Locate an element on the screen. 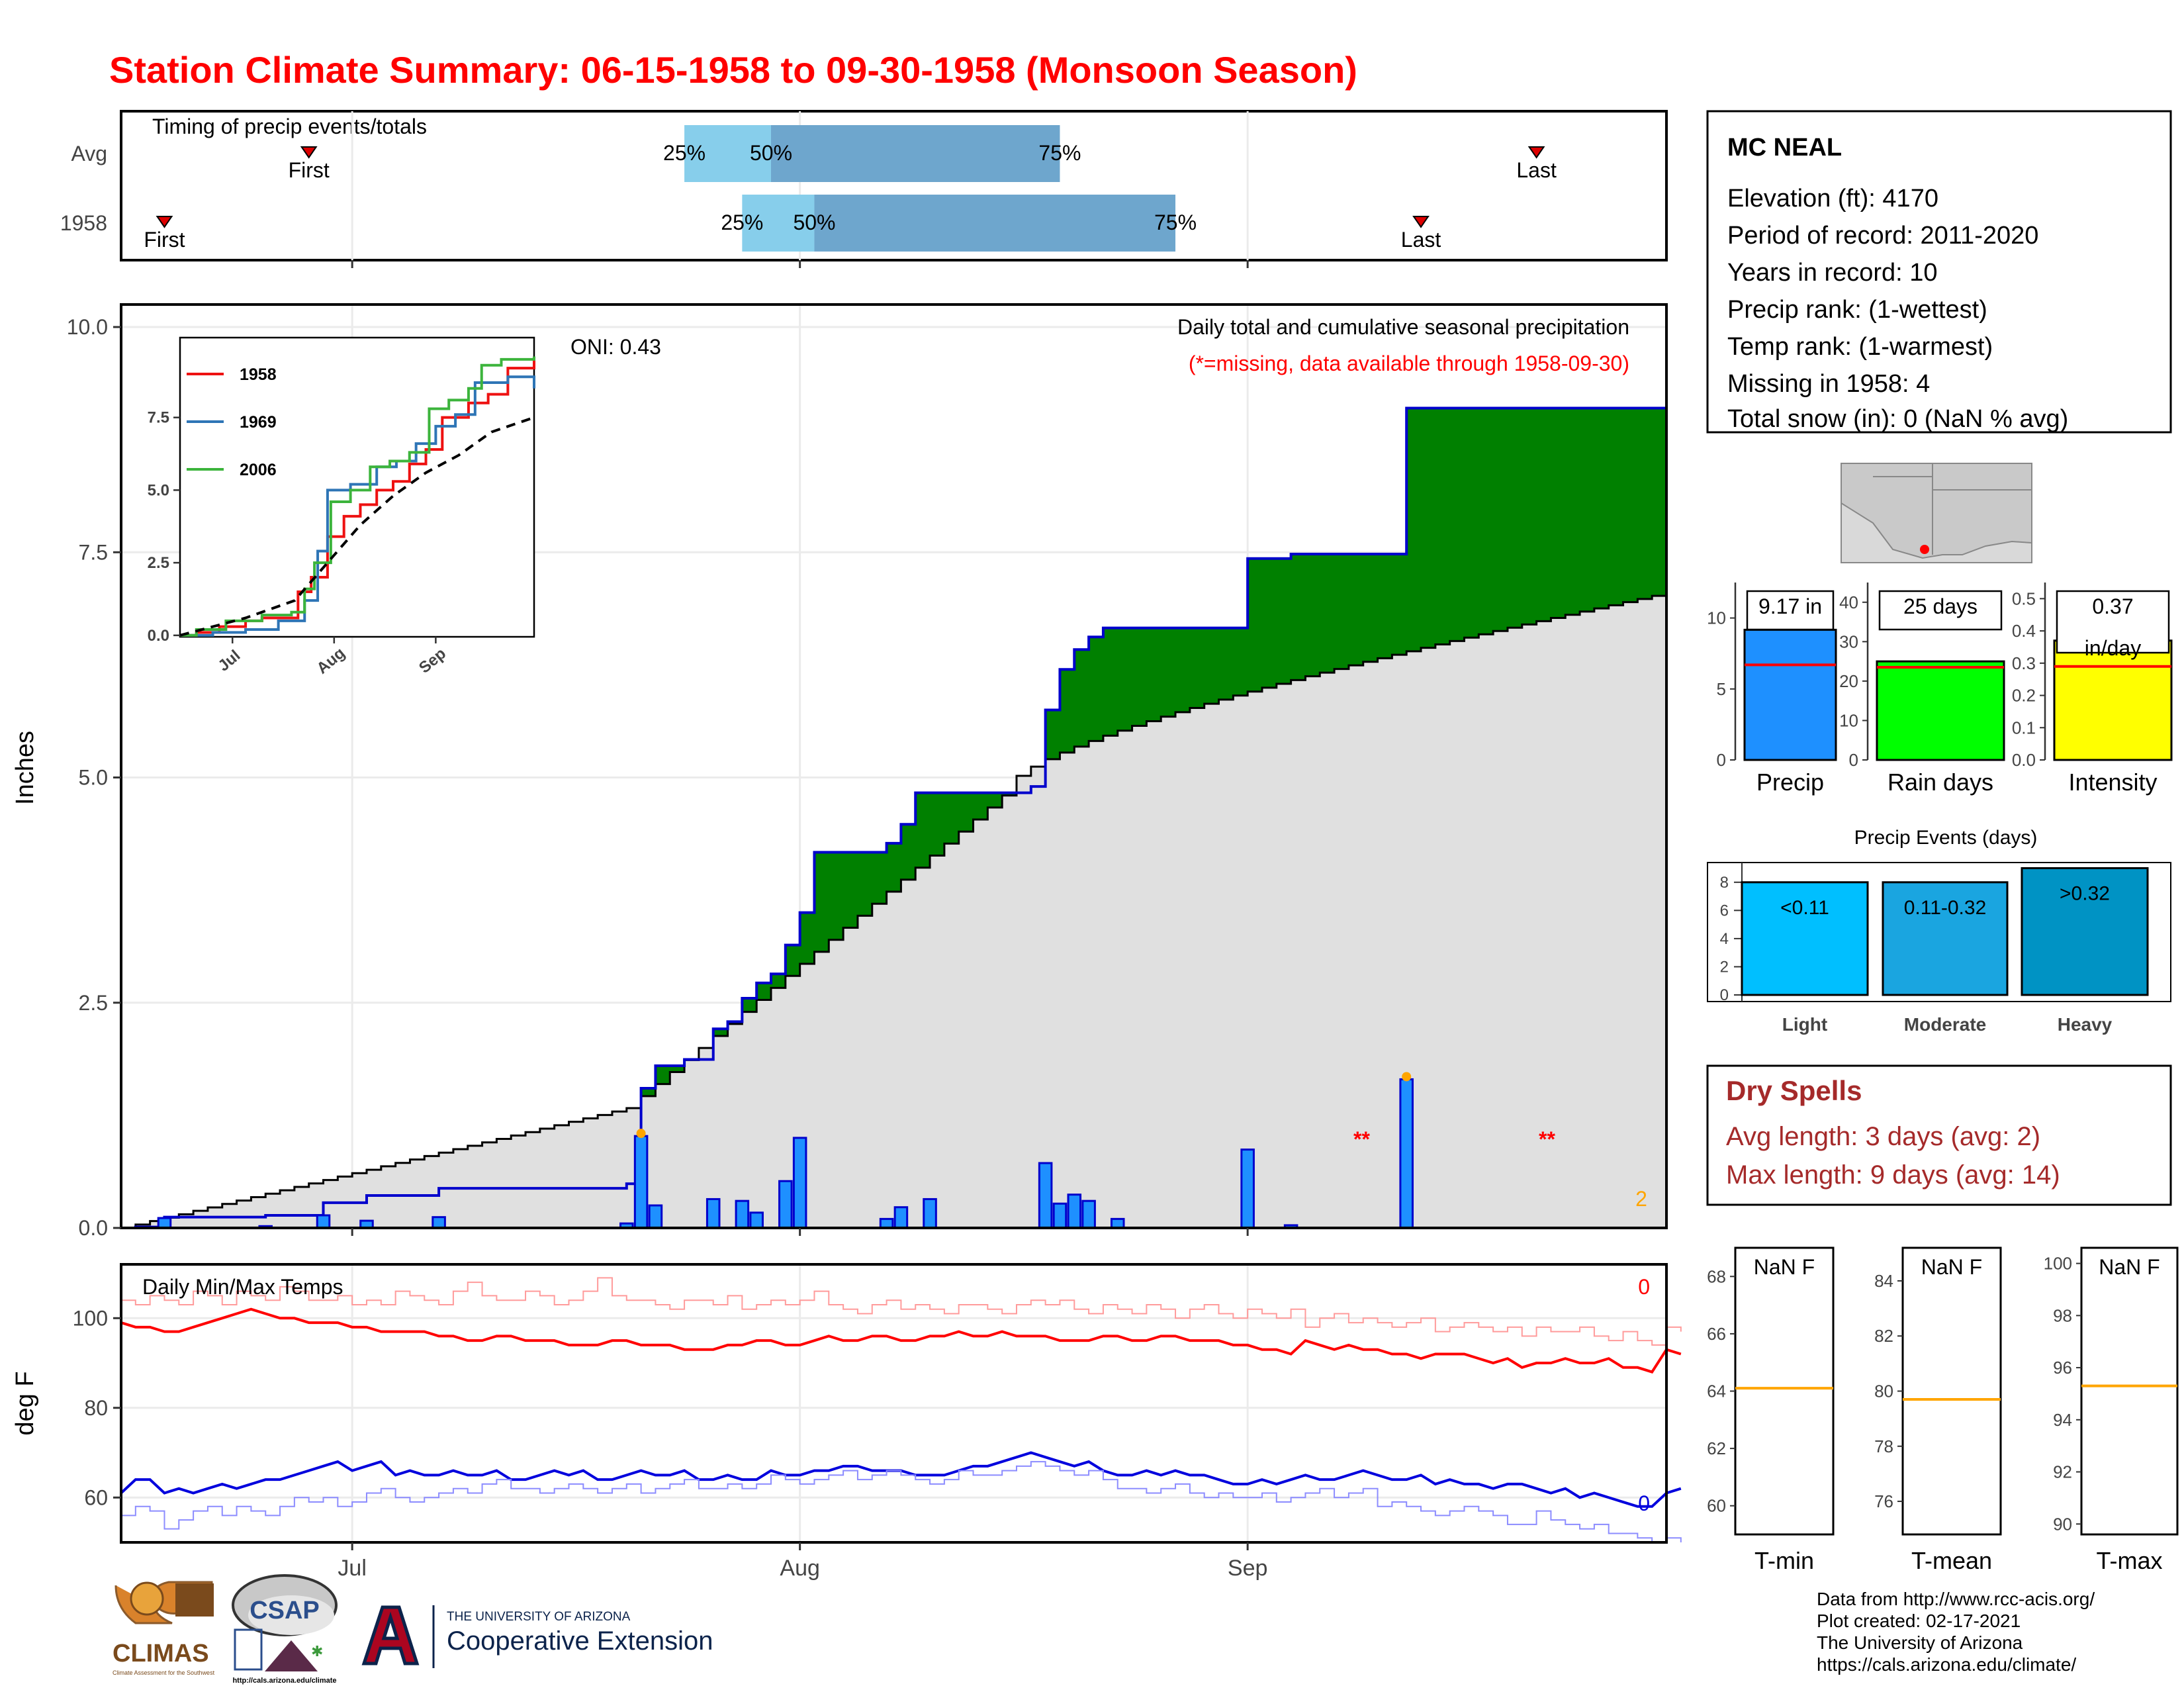  temp-grid is located at coordinates (893, 1403).